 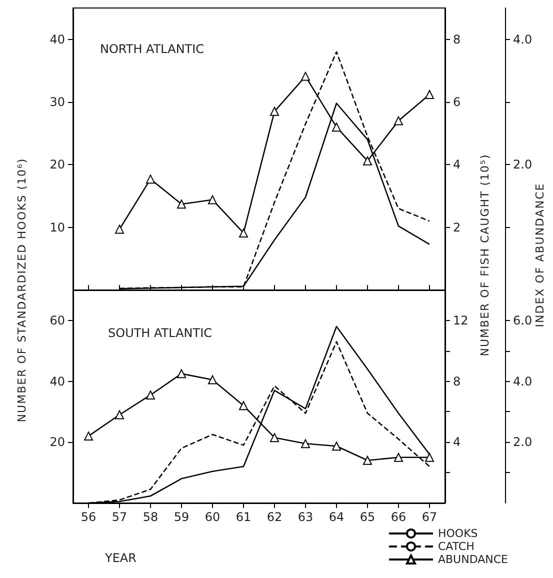 I want to click on x-tick-label: 59, so click(x=182, y=517).